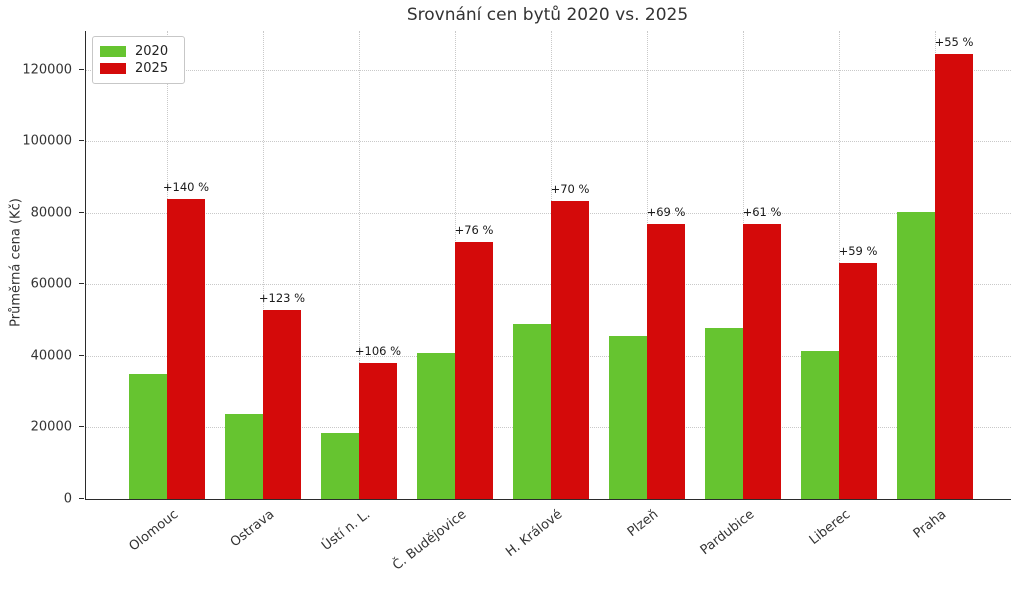 The height and width of the screenshot is (594, 1024). I want to click on bar-2025-h-kr-lov-, so click(570, 350).